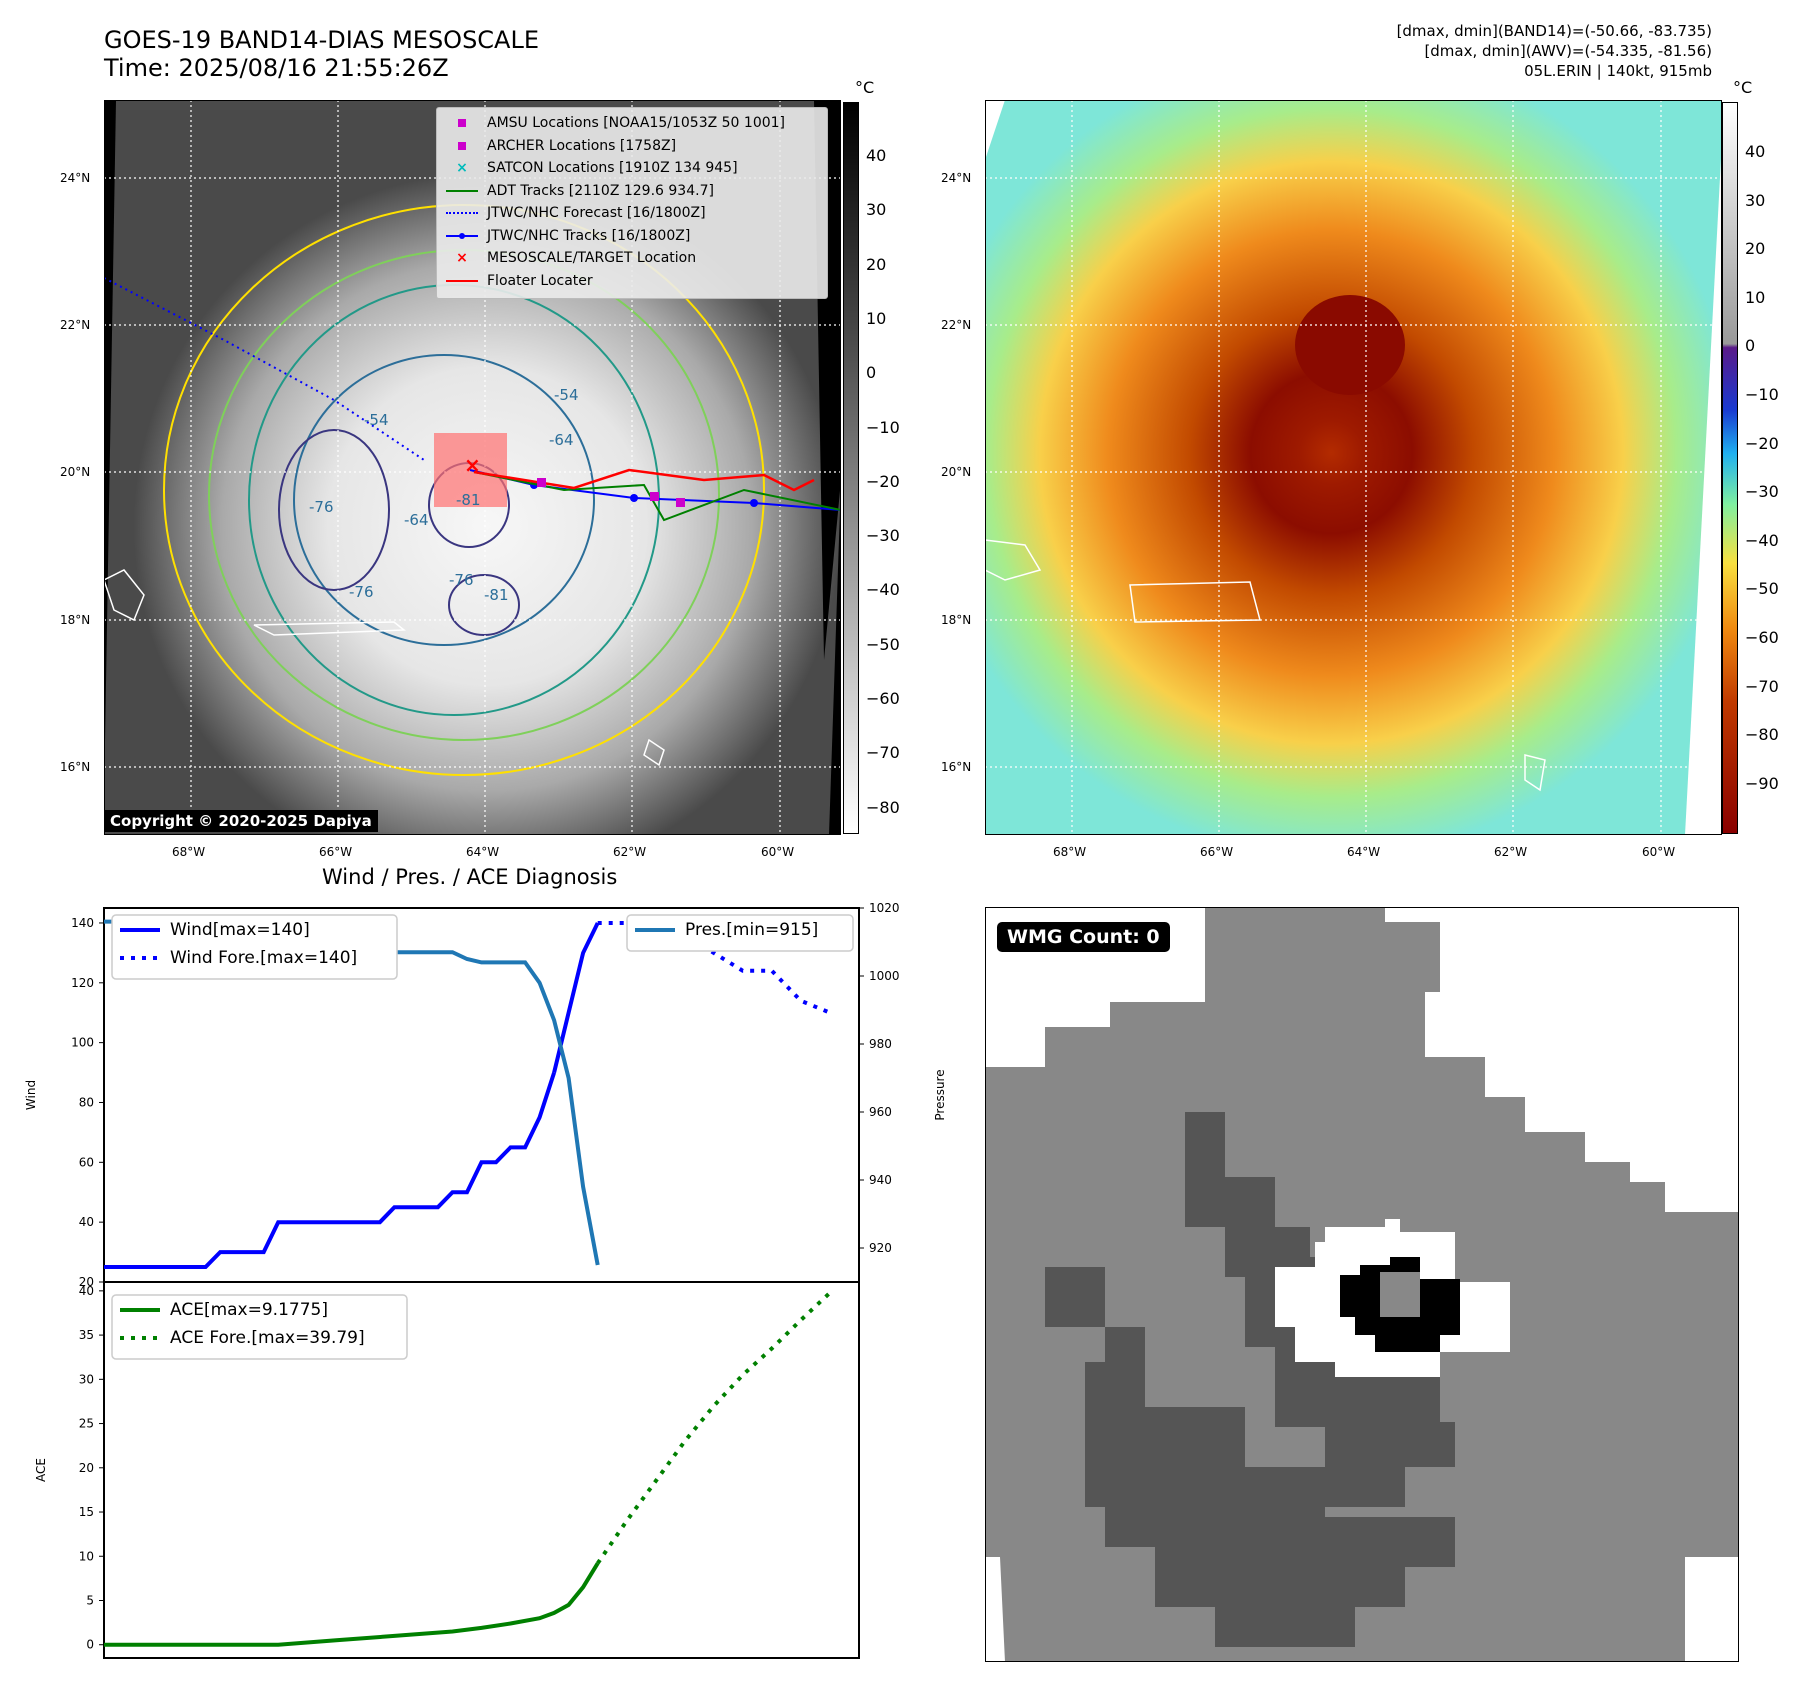 Image resolution: width=1797 pixels, height=1690 pixels. Describe the element at coordinates (883, 590) in the screenshot. I see `colorbar-tick: −40` at that location.